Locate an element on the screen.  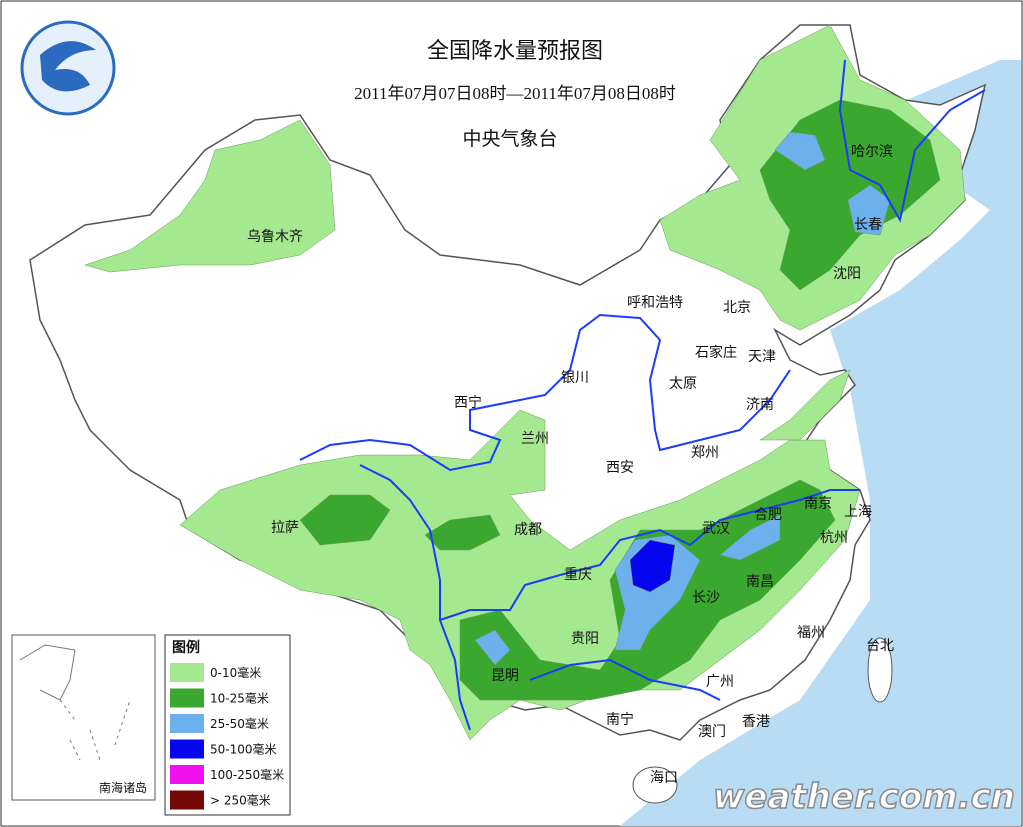
city-label: 天津 is located at coordinates (762, 357).